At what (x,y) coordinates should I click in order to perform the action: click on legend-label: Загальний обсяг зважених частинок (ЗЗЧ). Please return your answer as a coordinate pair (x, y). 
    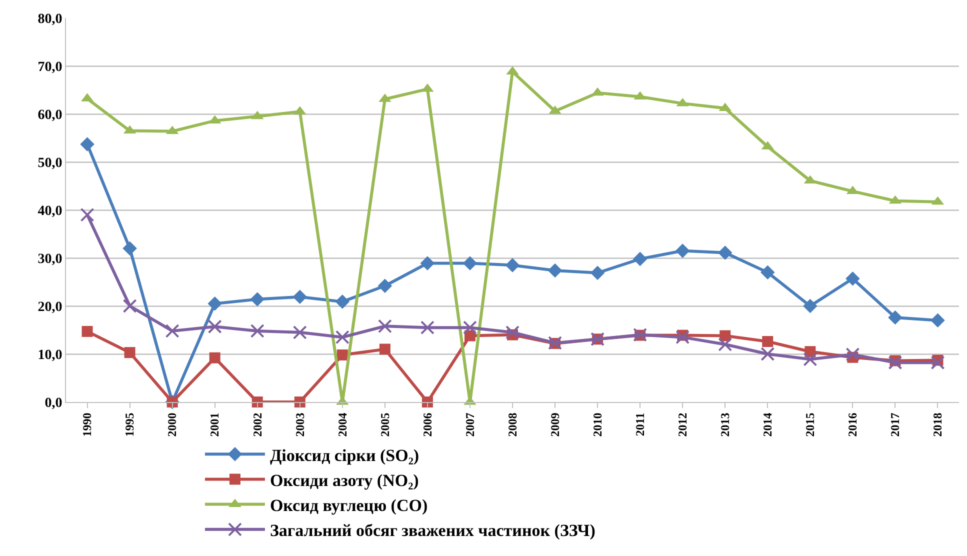
    Looking at the image, I should click on (433, 530).